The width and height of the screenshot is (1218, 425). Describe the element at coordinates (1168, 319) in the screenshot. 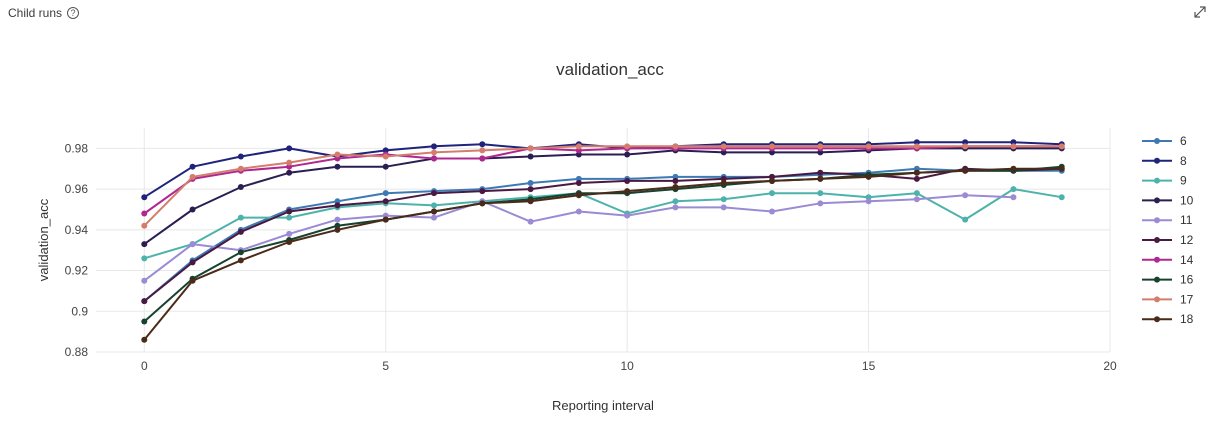

I see `legend-item: 18` at that location.